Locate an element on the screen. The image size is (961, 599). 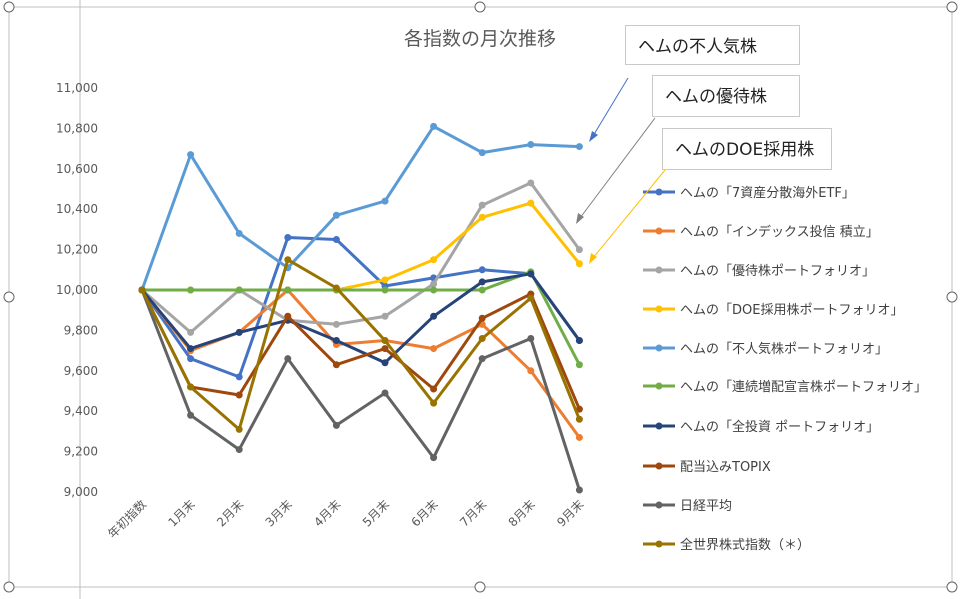
y-tick-label: 10,400 is located at coordinates (77, 209).